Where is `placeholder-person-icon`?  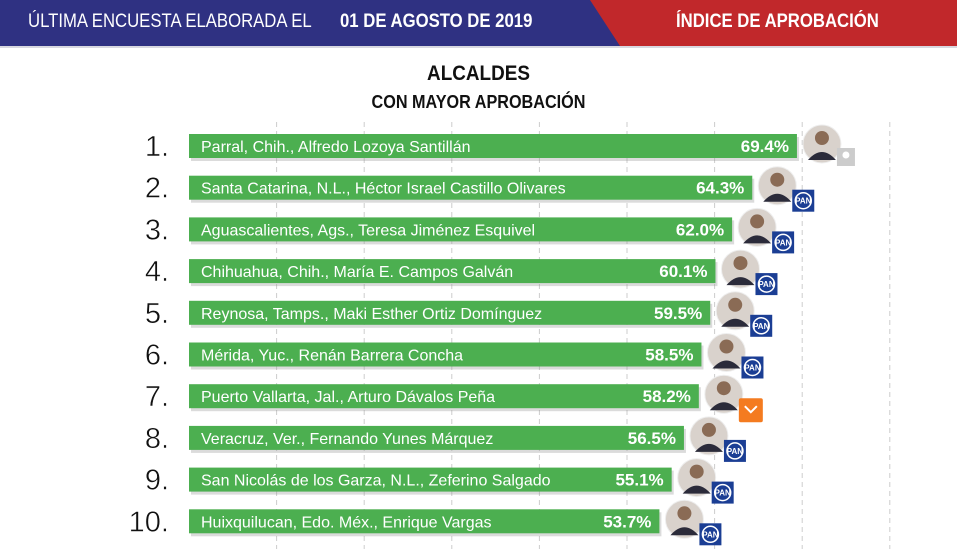 placeholder-person-icon is located at coordinates (846, 155).